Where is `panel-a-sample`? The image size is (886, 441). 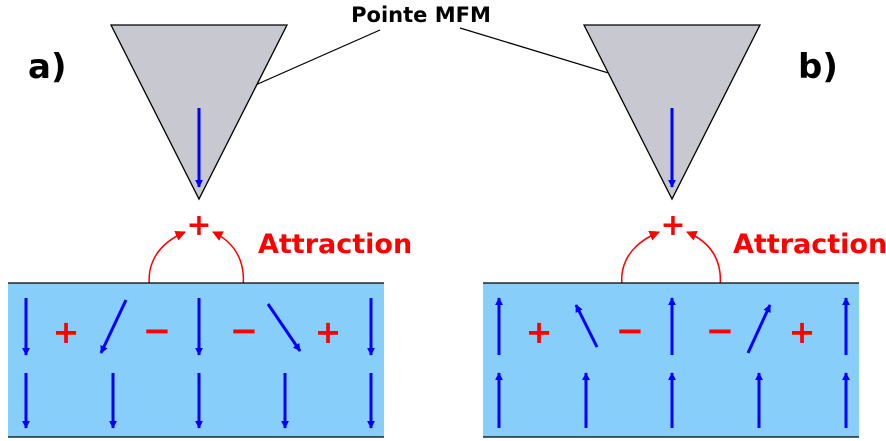 panel-a-sample is located at coordinates (196, 360).